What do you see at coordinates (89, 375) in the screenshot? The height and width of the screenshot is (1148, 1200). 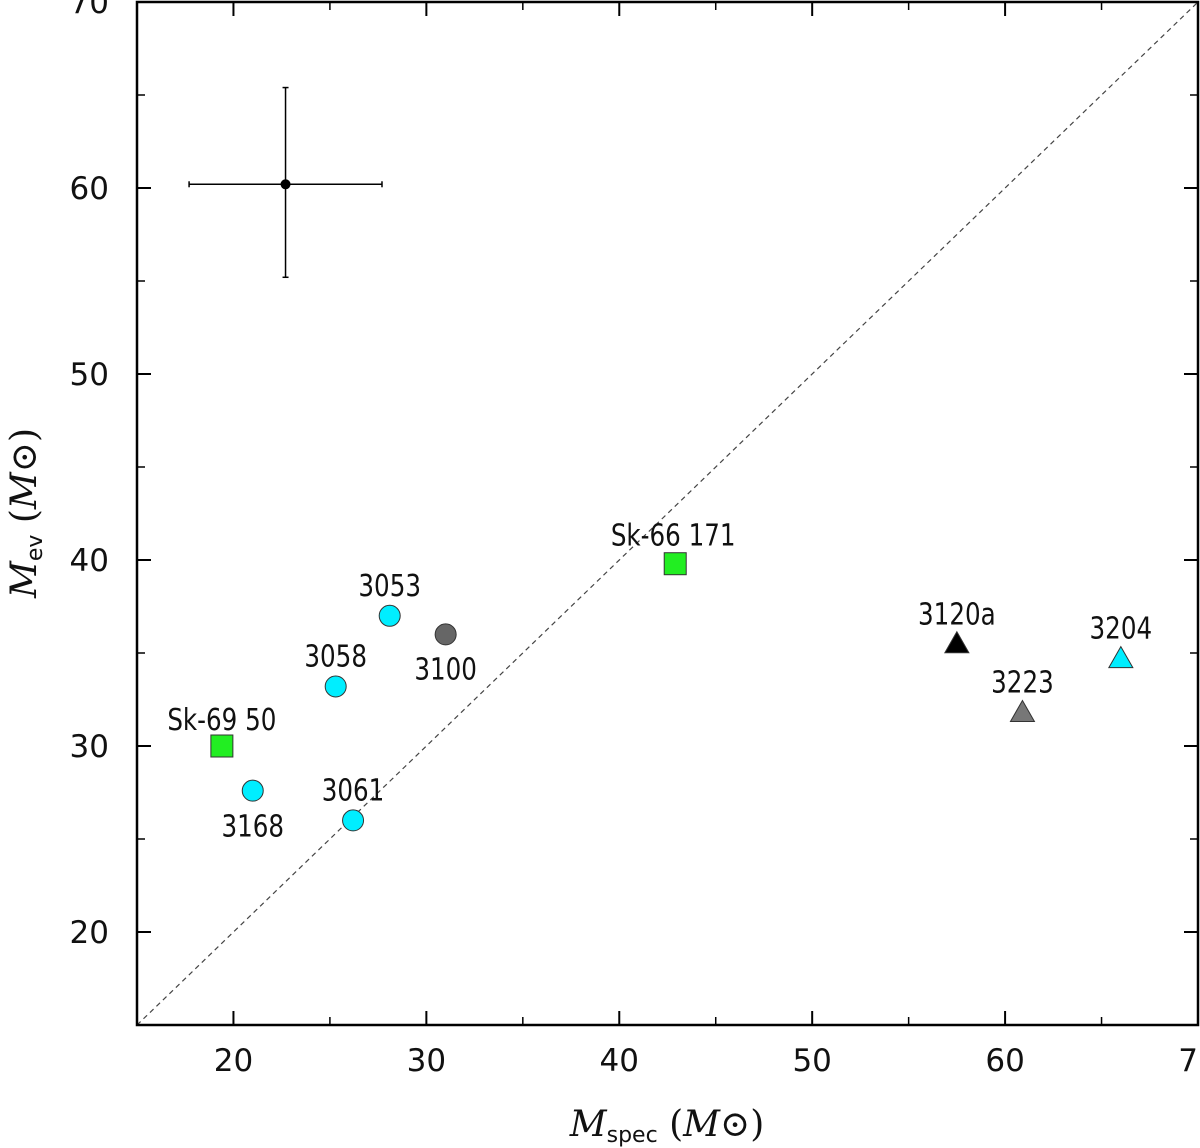 I see `y-tick-label: 50` at bounding box center [89, 375].